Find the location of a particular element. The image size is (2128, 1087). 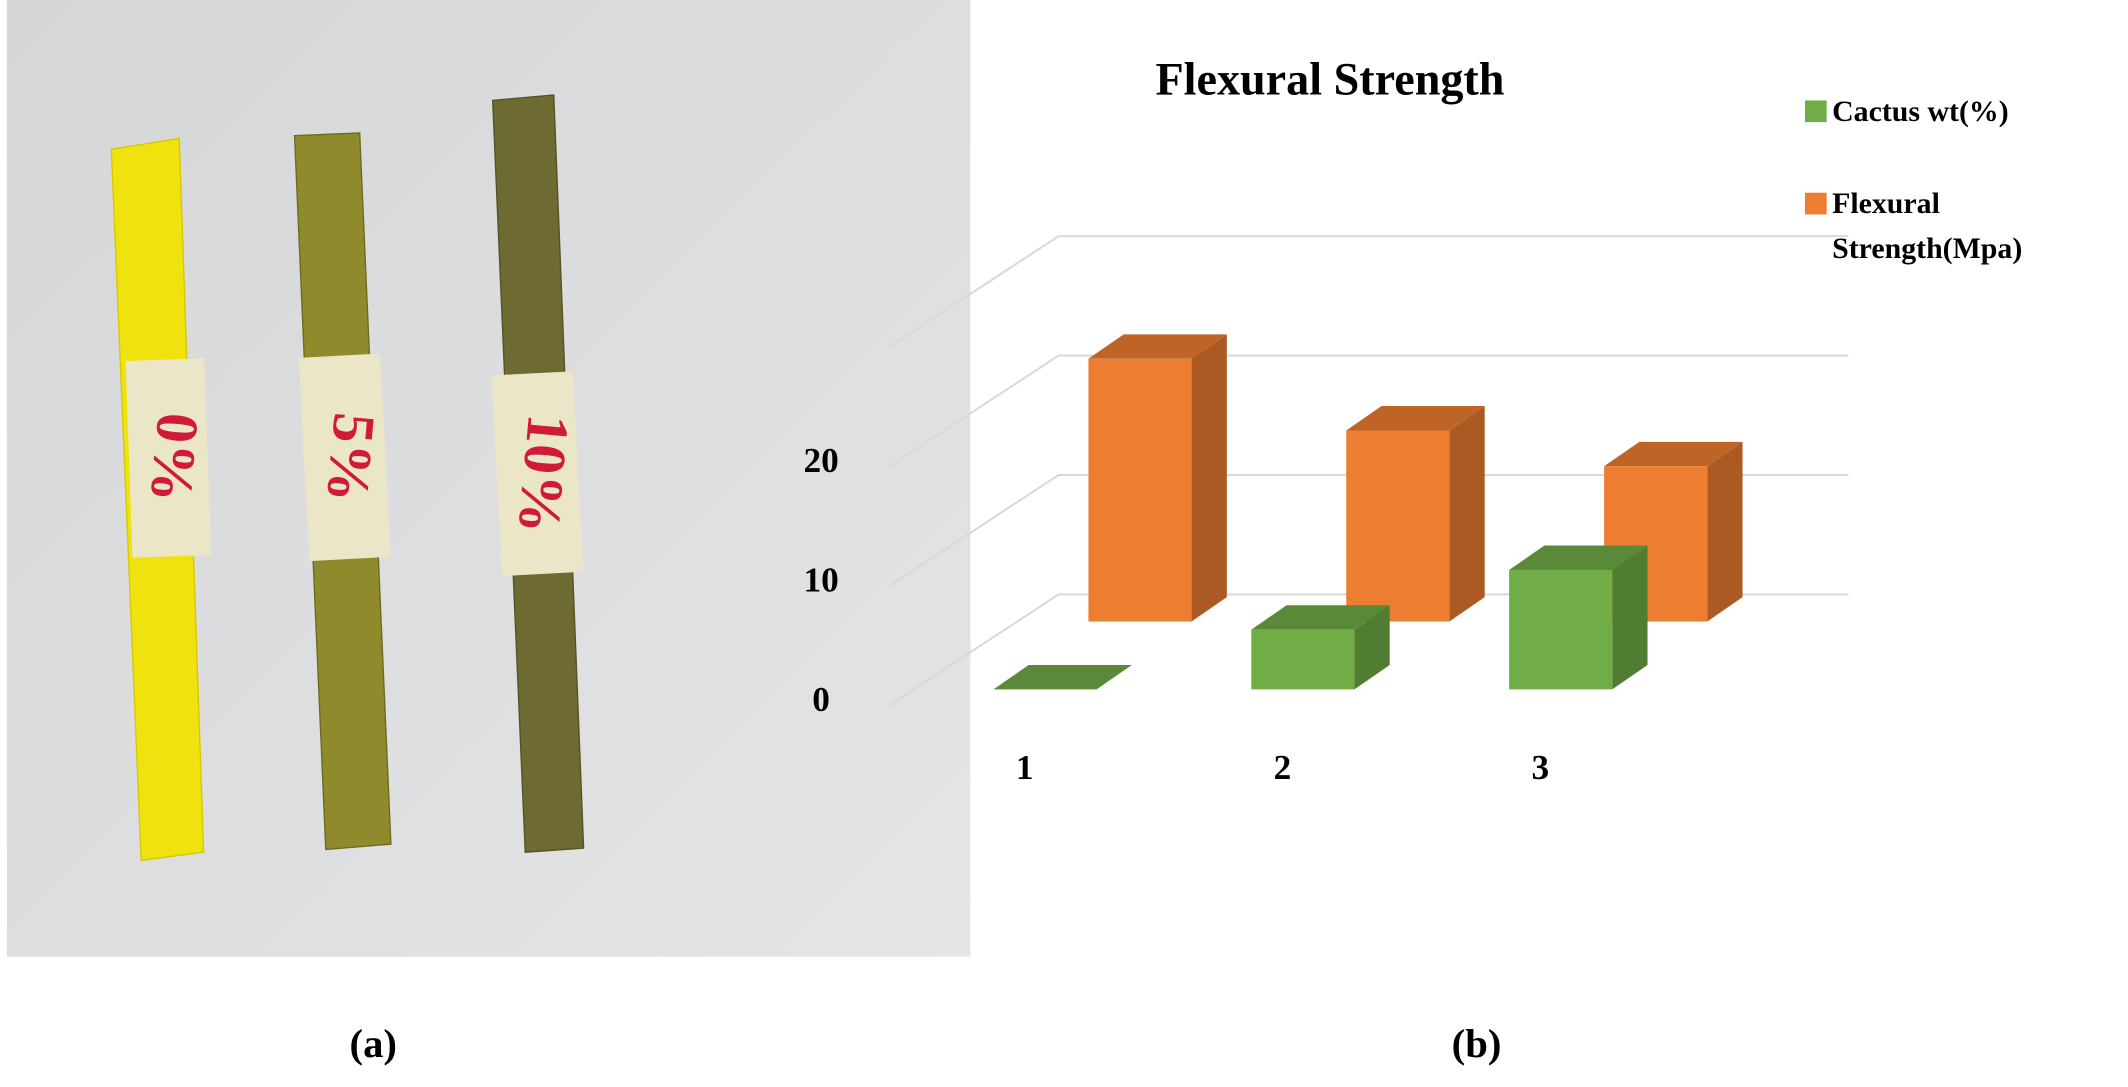

x-tick-label: 3 is located at coordinates (1541, 767).